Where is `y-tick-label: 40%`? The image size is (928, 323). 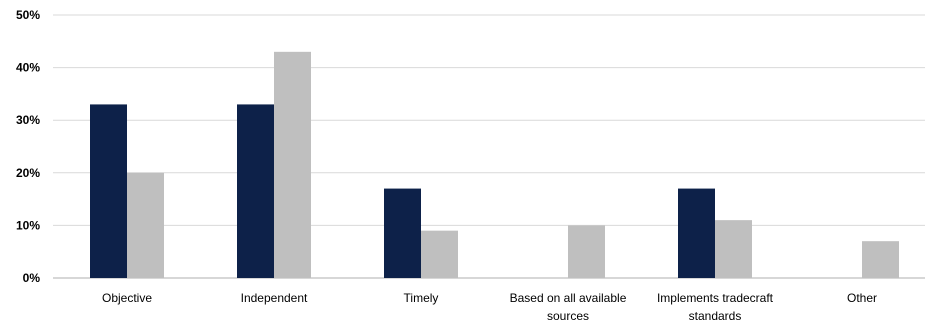
y-tick-label: 40% is located at coordinates (28, 68).